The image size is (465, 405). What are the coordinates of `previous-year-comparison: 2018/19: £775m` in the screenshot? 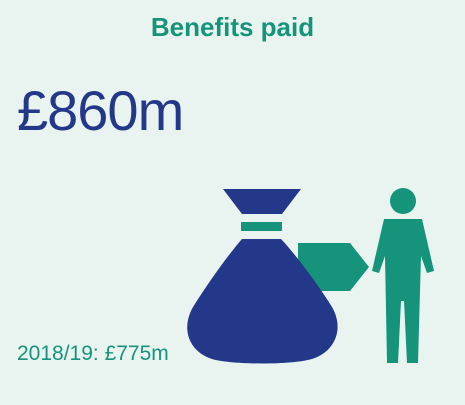 It's located at (93, 353).